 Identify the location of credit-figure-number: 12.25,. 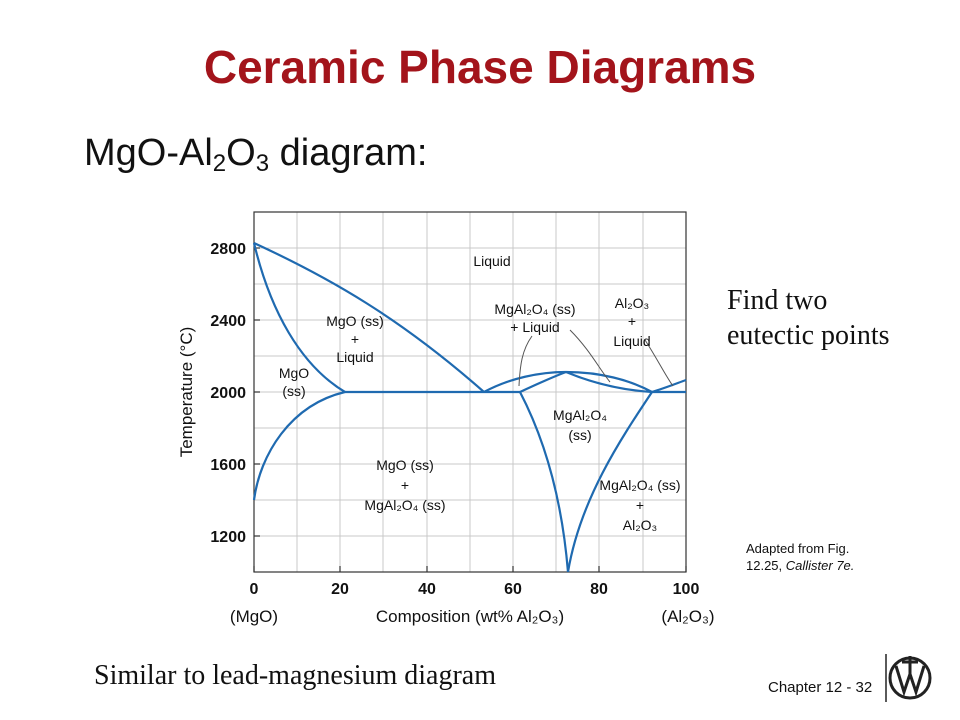
(766, 565).